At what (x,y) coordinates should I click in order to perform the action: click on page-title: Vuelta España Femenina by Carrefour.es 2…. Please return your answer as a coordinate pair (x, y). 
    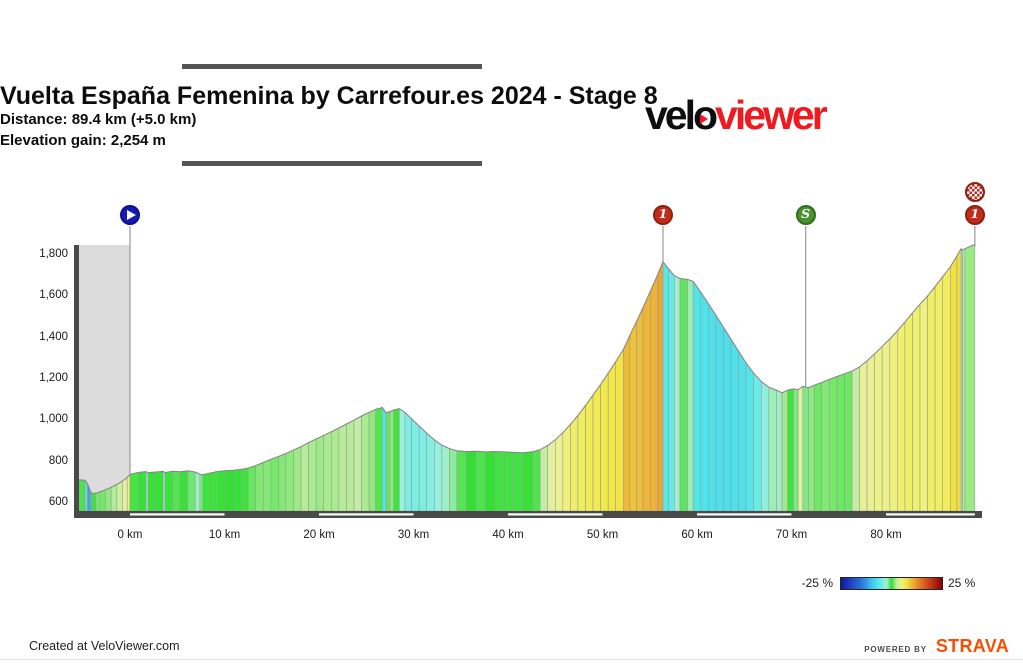
    Looking at the image, I should click on (329, 96).